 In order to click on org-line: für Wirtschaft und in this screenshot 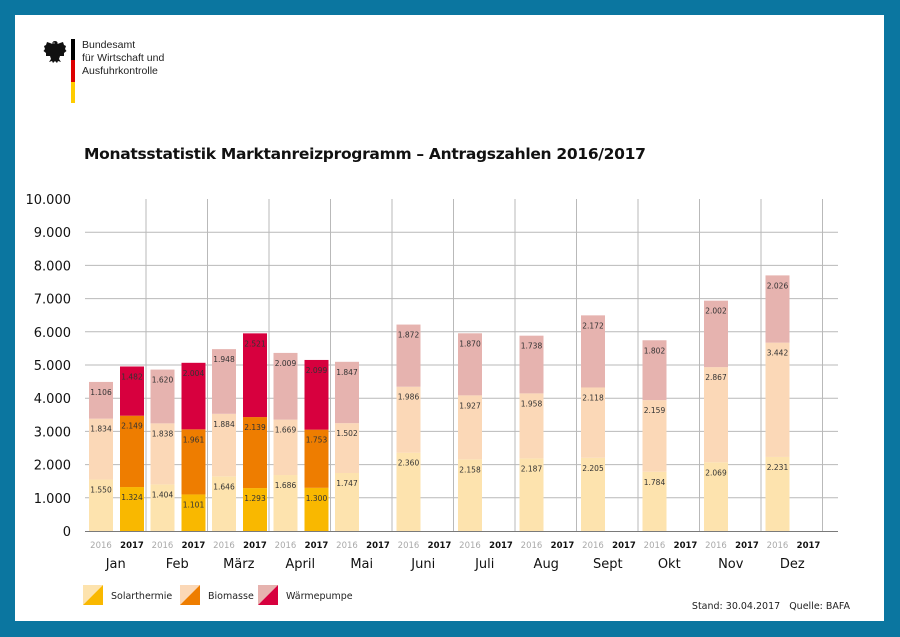, I will do `click(123, 58)`.